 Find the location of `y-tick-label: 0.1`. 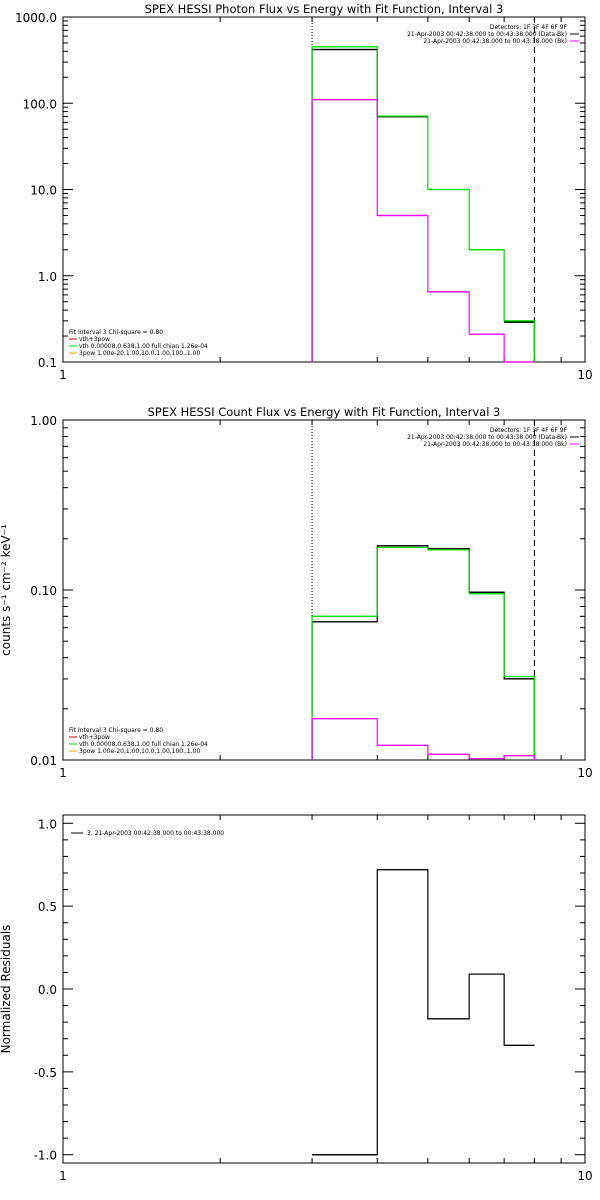

y-tick-label: 0.1 is located at coordinates (47, 363).